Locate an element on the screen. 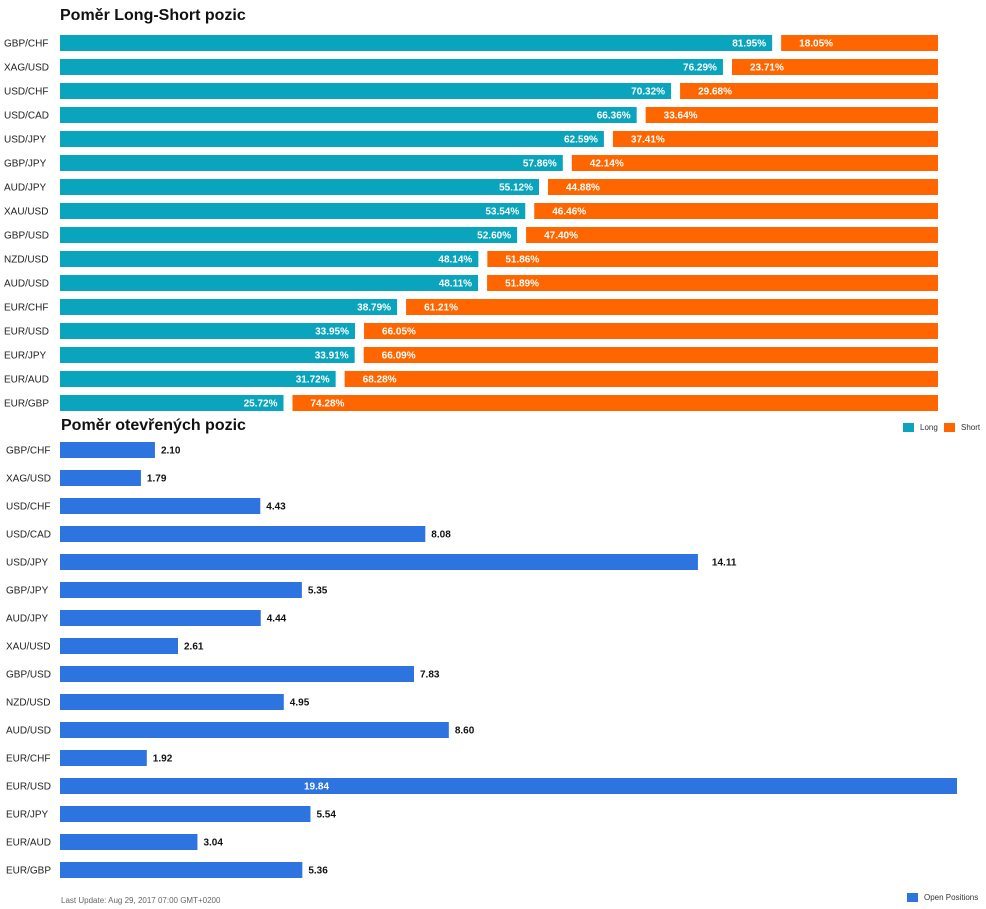  legend-long-label: Long is located at coordinates (929, 427).